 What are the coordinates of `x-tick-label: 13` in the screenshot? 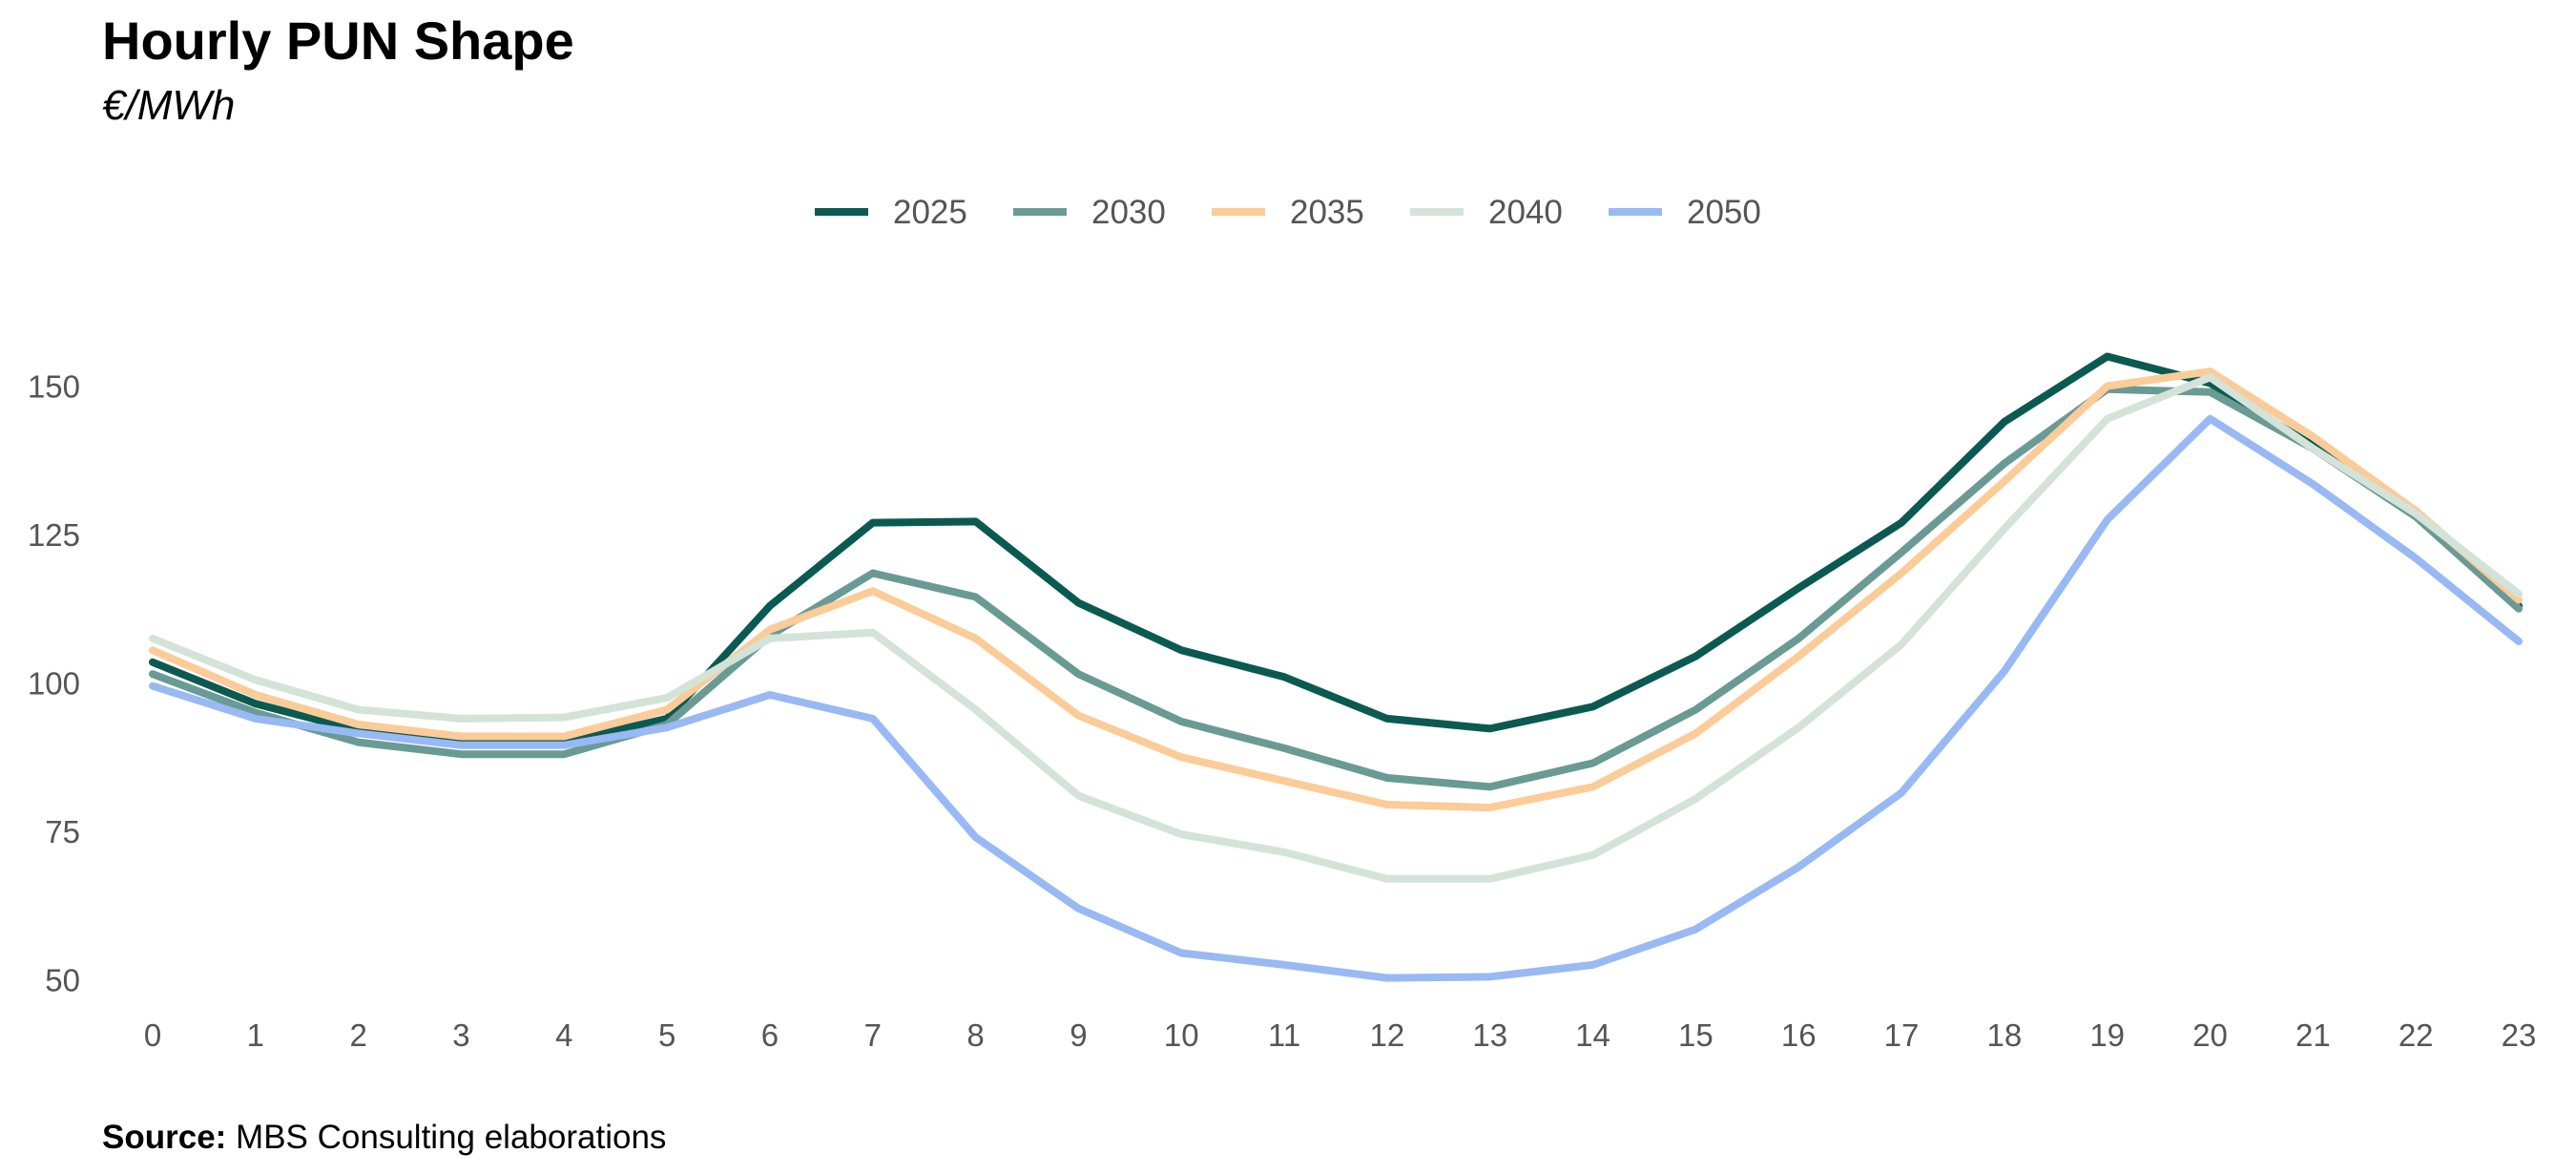 It's located at (1489, 1035).